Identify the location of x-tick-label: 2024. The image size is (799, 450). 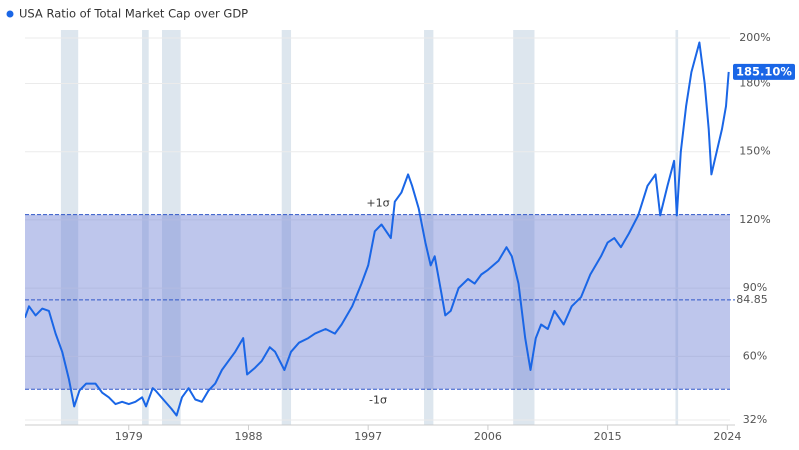
(727, 436).